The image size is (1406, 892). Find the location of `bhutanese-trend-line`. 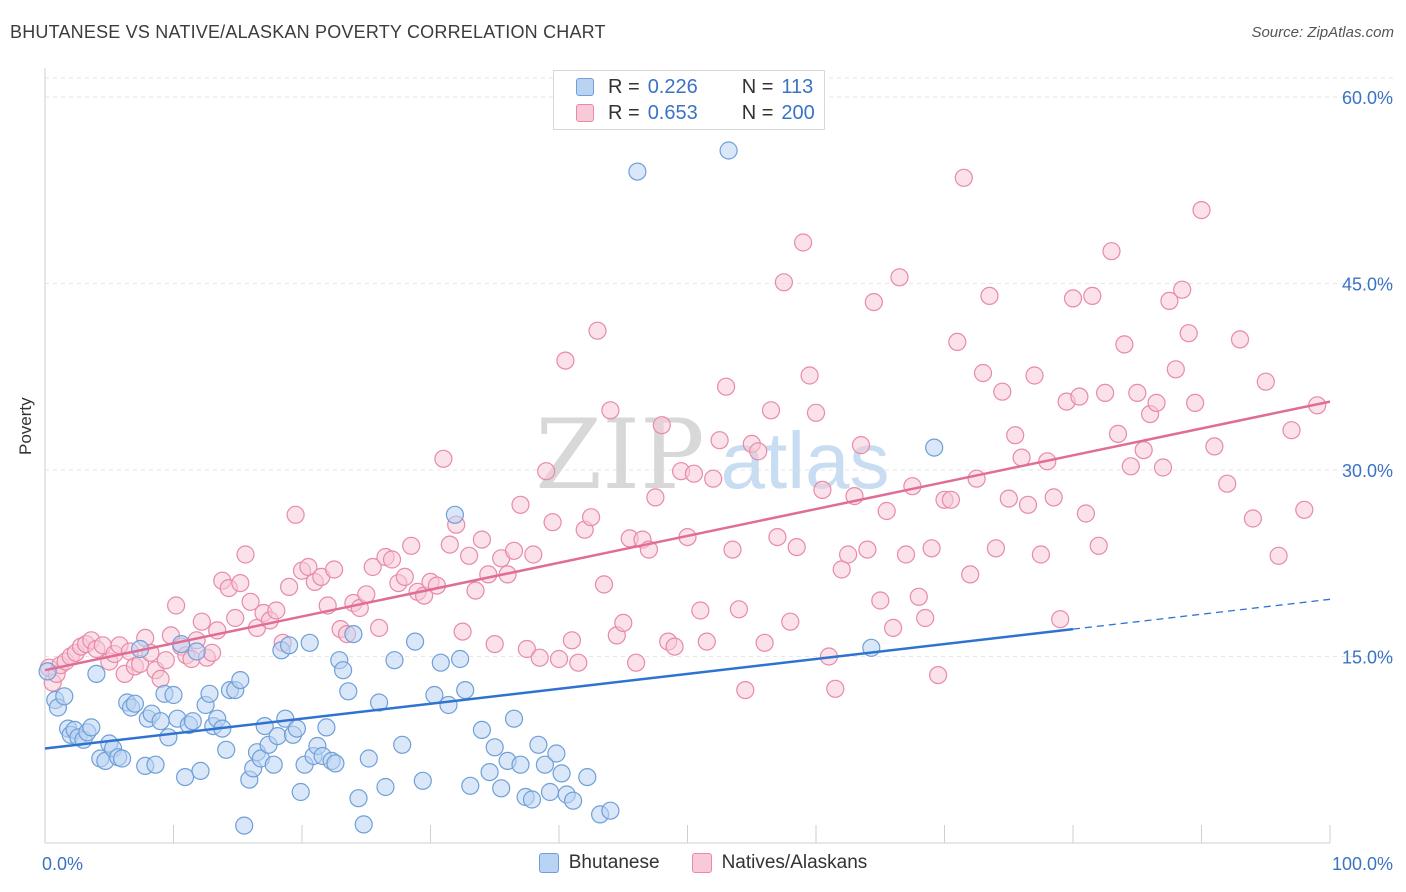

bhutanese-trend-line is located at coordinates (559, 688).